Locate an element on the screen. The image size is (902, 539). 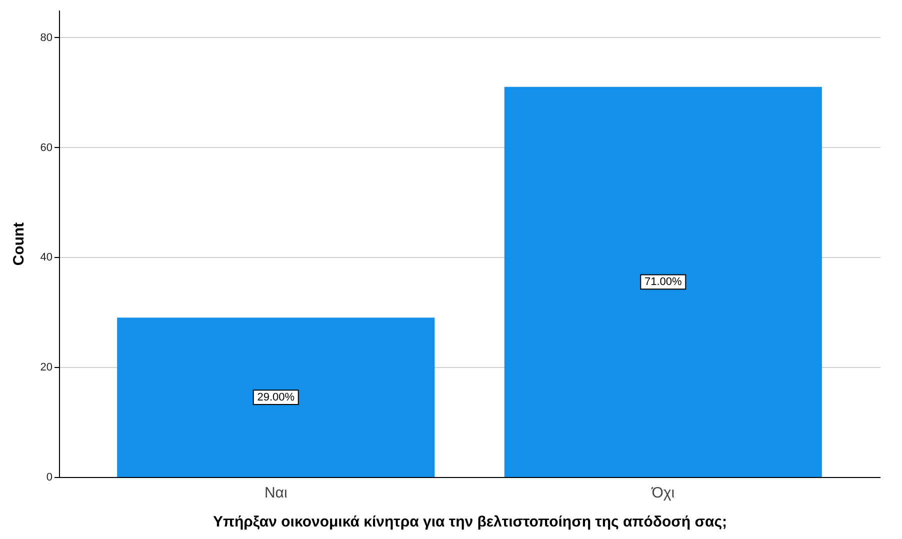
y-tick-label: 60 is located at coordinates (46, 148).